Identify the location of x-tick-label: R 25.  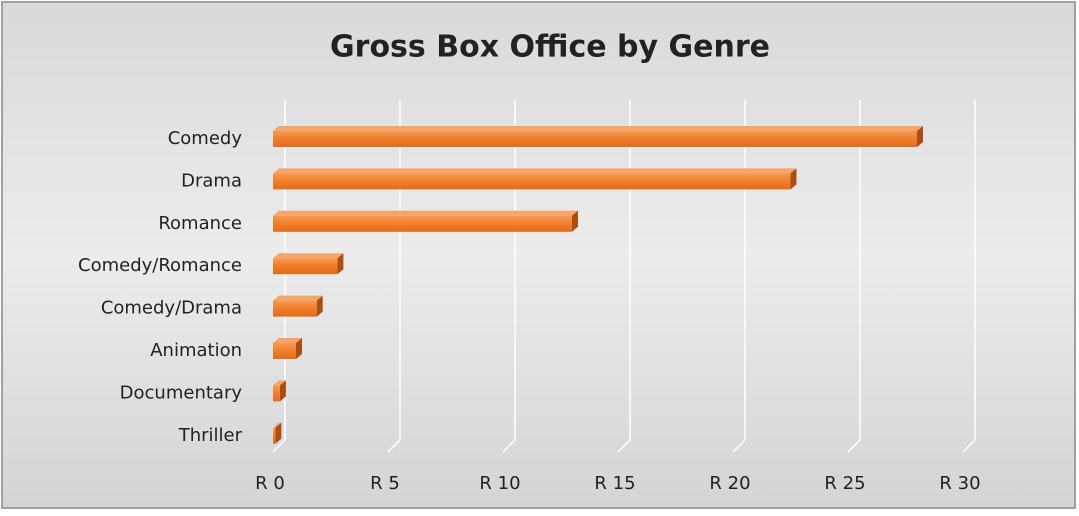
(844, 483).